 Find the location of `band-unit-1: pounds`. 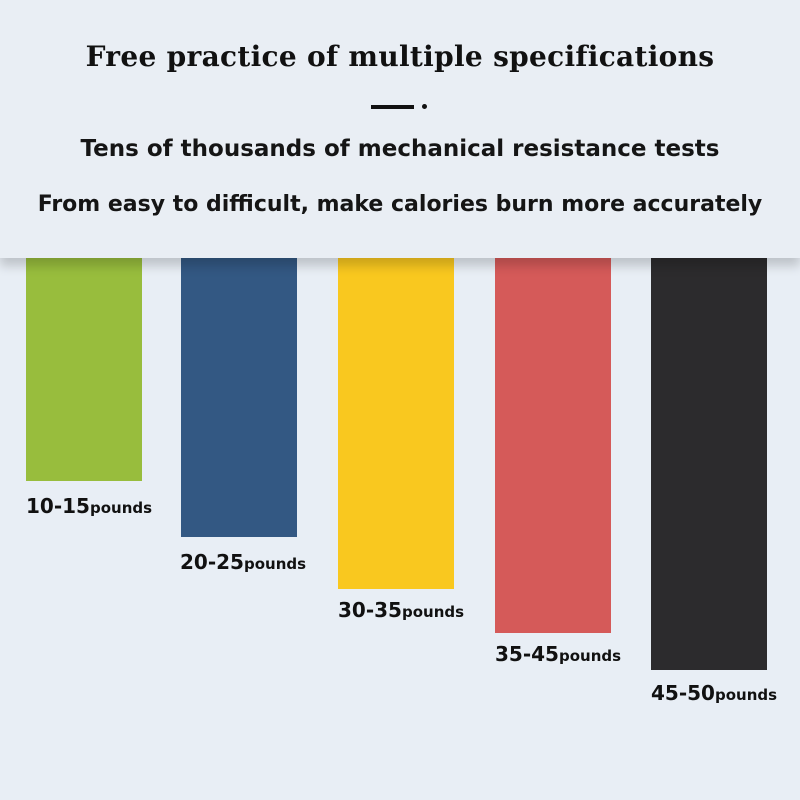

band-unit-1: pounds is located at coordinates (121, 508).